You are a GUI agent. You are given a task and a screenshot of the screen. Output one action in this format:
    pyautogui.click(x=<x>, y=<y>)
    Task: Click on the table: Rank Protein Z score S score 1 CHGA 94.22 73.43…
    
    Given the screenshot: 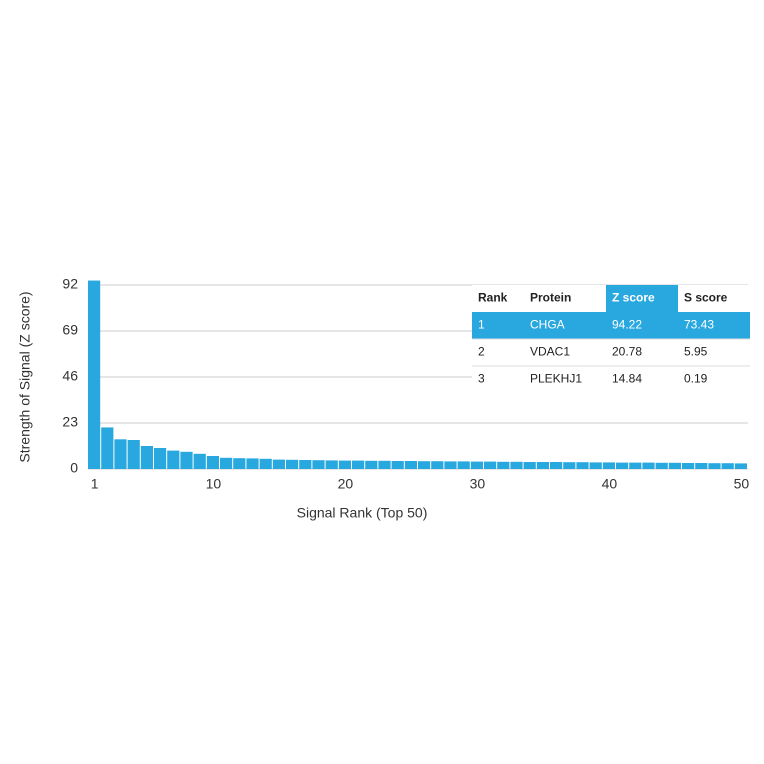 What is the action you would take?
    pyautogui.click(x=611, y=340)
    